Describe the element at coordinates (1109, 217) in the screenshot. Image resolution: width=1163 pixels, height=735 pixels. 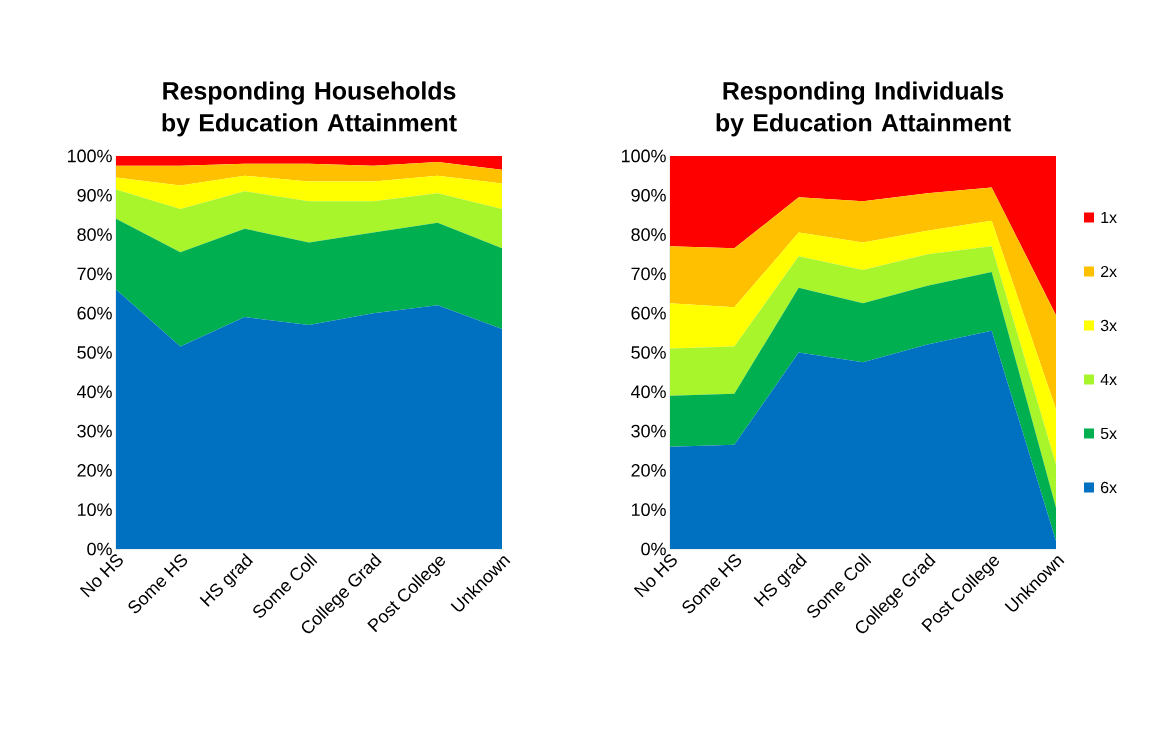
I see `legend-label: 1x` at that location.